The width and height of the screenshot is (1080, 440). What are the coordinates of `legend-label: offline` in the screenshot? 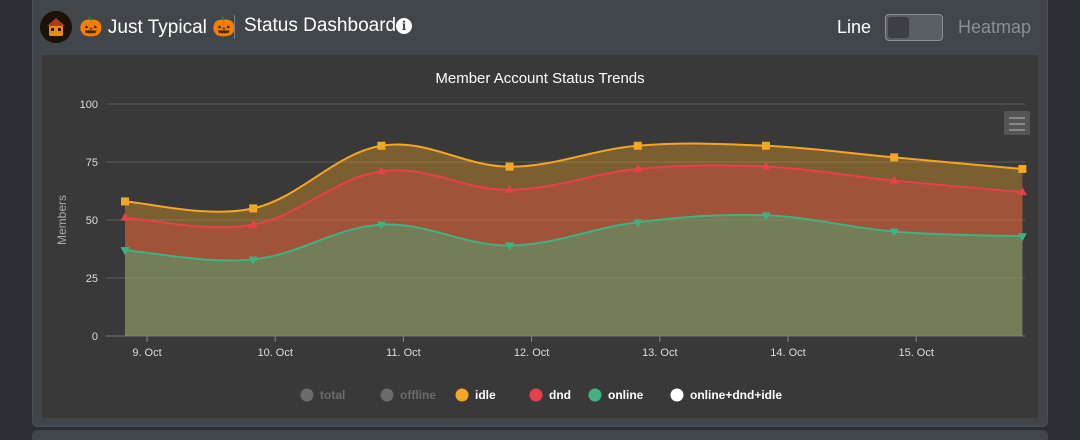 It's located at (418, 395).